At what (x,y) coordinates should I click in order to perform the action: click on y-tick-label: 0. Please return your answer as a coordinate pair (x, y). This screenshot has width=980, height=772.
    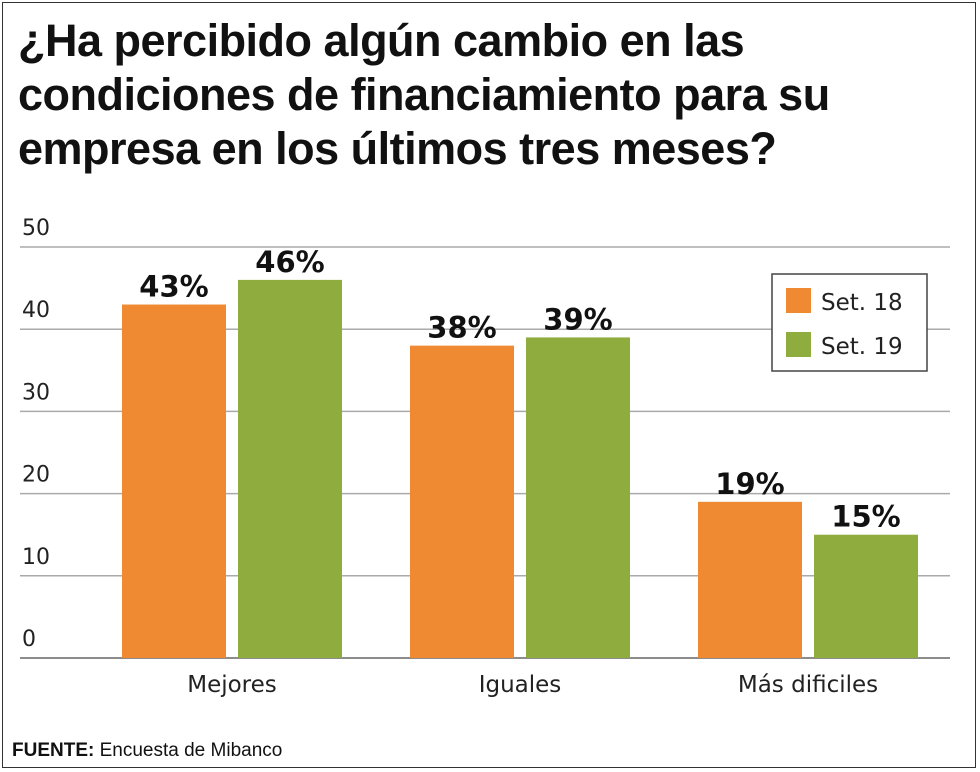
    Looking at the image, I should click on (29, 639).